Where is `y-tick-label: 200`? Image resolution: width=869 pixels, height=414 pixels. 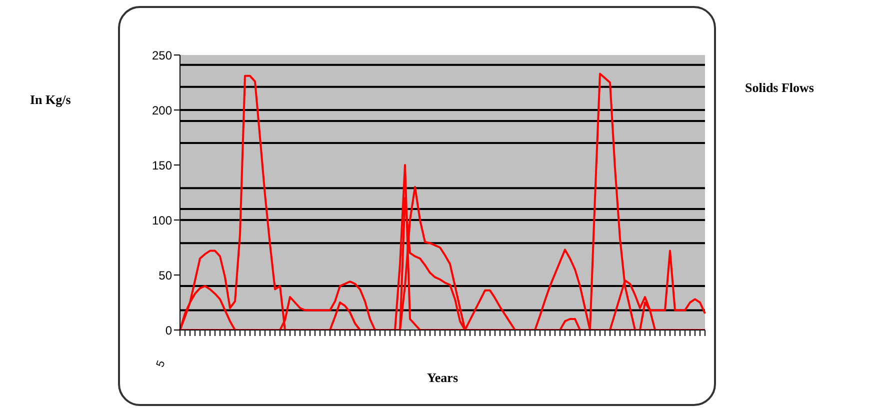 y-tick-label: 200 is located at coordinates (162, 110).